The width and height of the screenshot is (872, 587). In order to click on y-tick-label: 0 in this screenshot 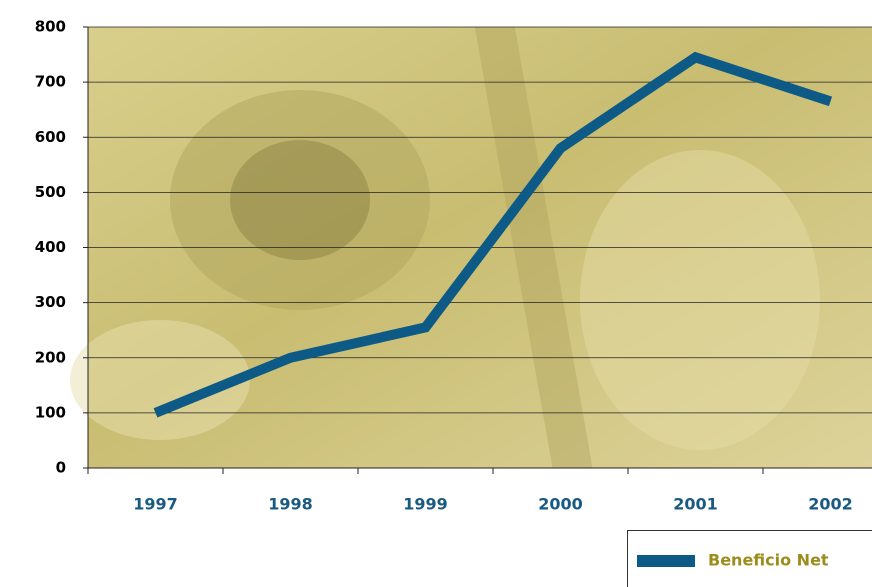, I will do `click(61, 468)`.